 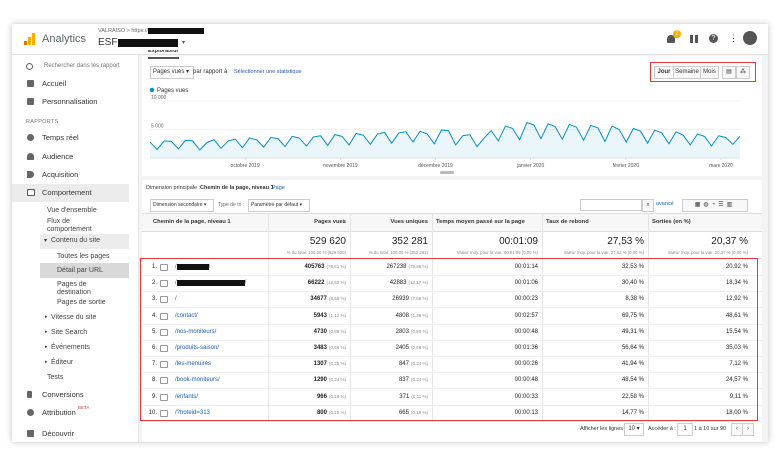 What do you see at coordinates (648, 205) in the screenshot?
I see `search-button: ⌕` at bounding box center [648, 205].